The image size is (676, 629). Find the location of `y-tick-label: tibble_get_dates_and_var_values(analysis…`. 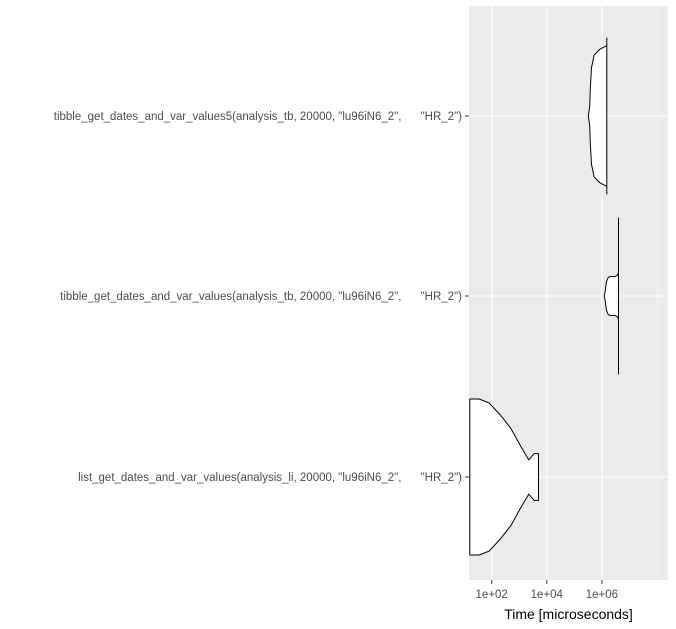

y-tick-label: tibble_get_dates_and_var_values(analysis… is located at coordinates (261, 297).